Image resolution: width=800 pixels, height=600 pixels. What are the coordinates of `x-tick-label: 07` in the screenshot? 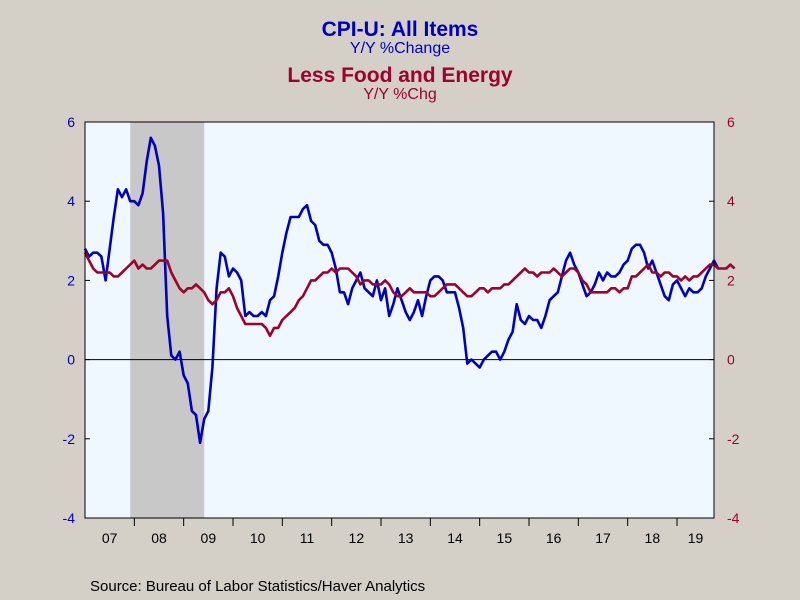 It's located at (110, 538).